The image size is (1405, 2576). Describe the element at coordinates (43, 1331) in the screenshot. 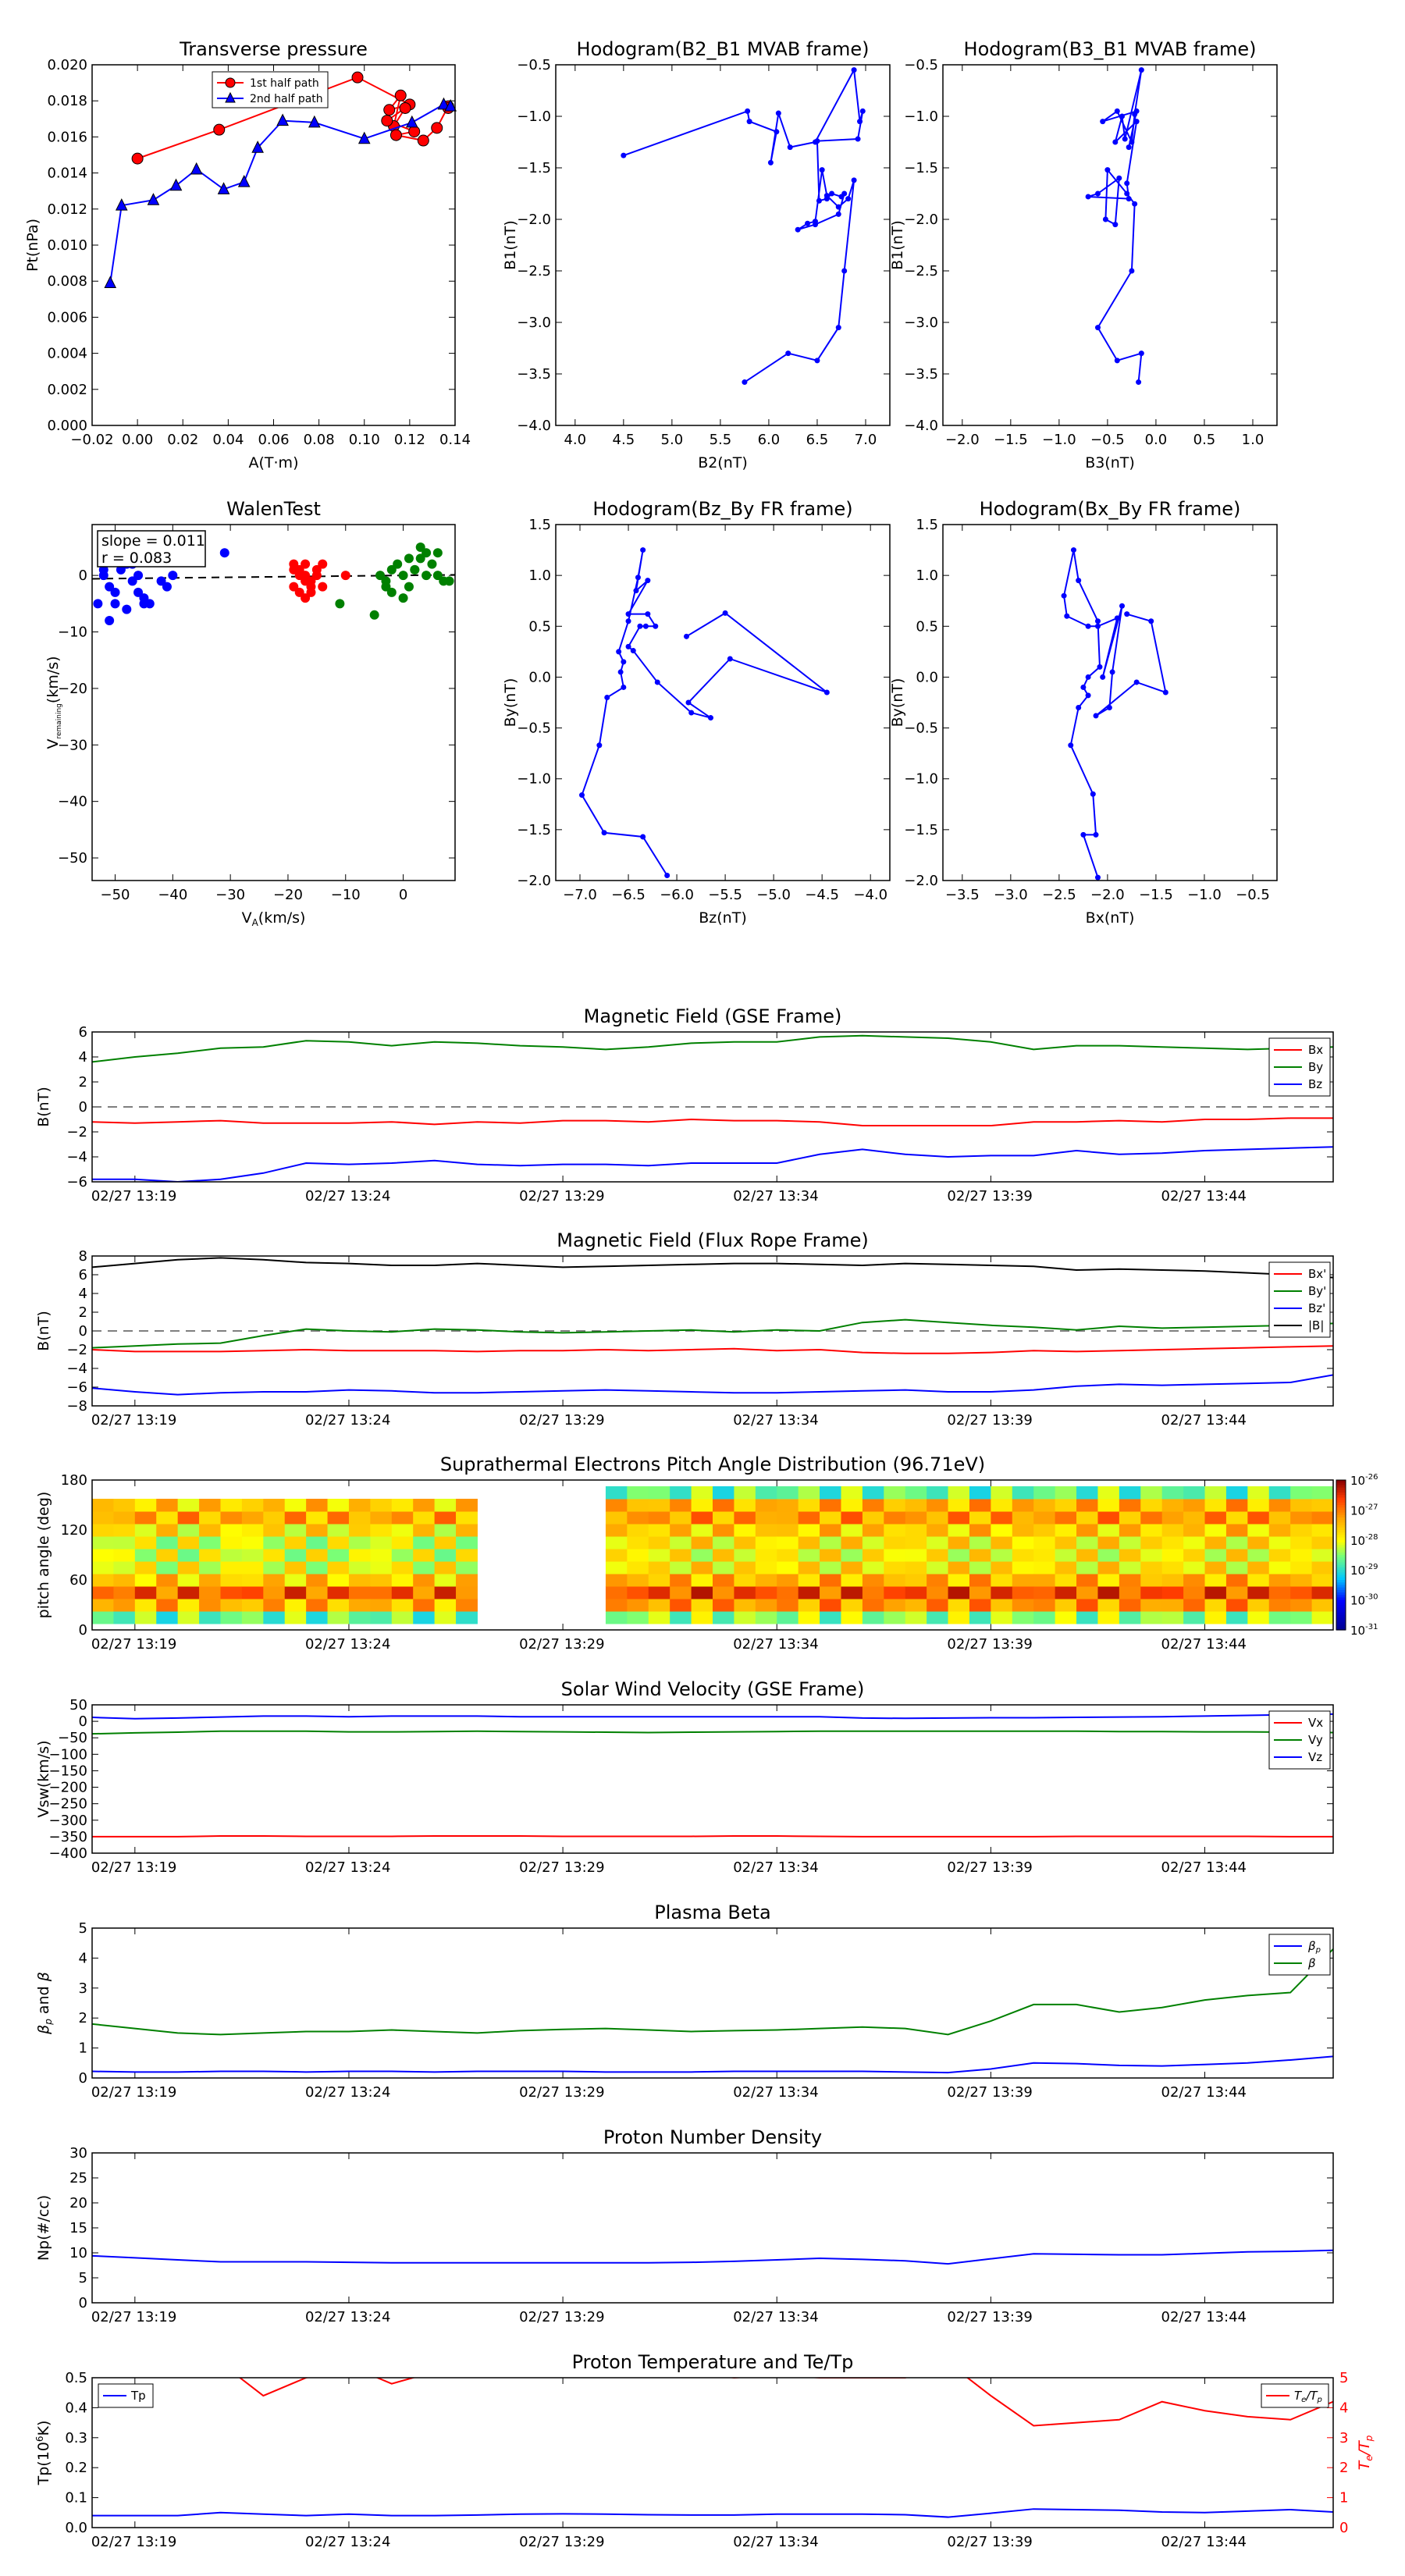

I see `y-axis-label: B(nT)` at that location.